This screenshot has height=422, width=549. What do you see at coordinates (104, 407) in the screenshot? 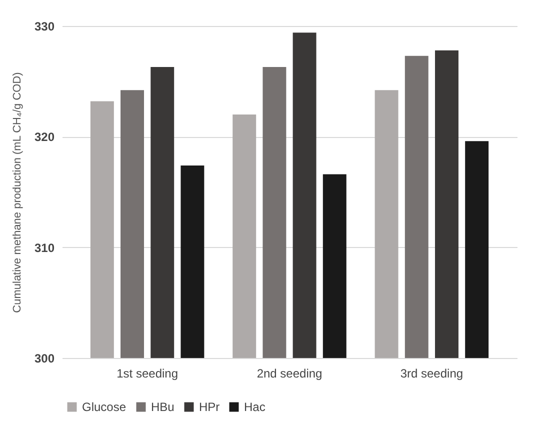
I see `legend-label: Glucose` at bounding box center [104, 407].